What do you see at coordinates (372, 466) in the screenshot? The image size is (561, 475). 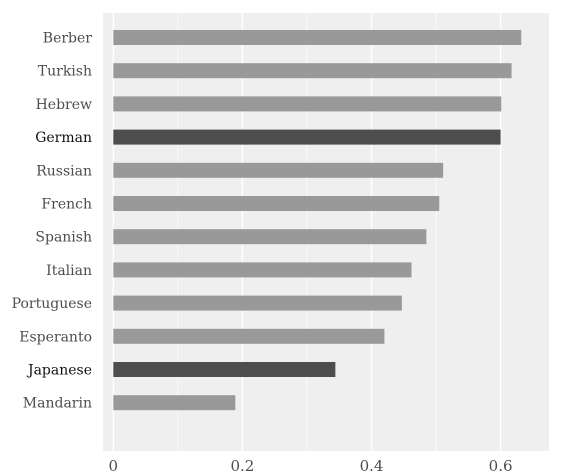 I see `x-tick-label: 0.4` at bounding box center [372, 466].